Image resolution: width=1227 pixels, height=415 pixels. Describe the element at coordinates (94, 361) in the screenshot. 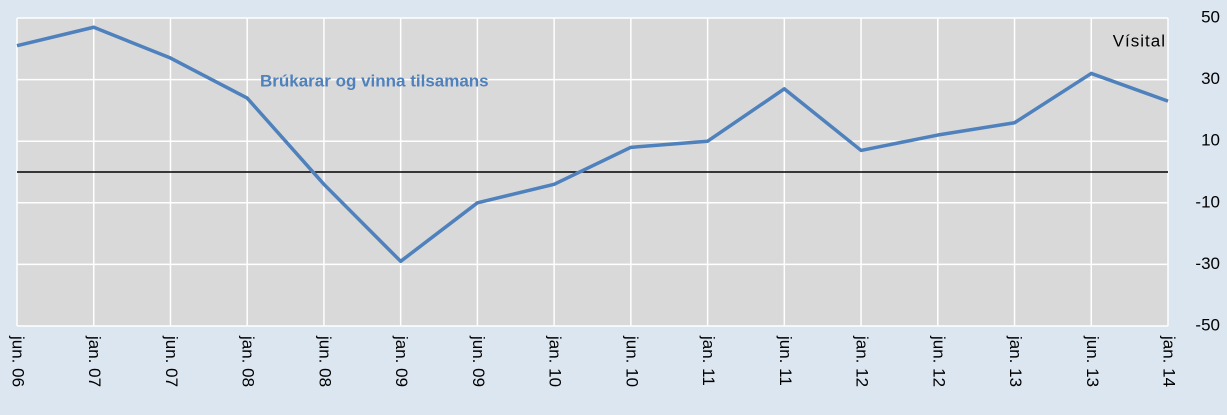

I see `x-tick-label: jan. 07` at that location.